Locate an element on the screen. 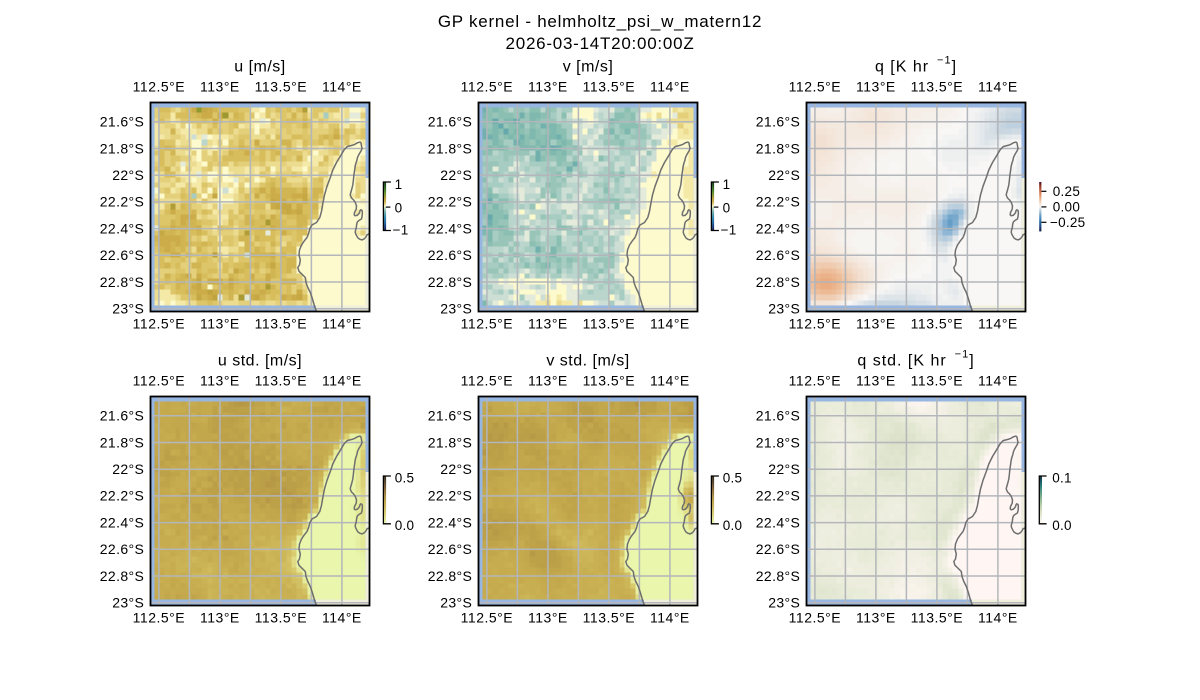 The height and width of the screenshot is (700, 1200). svg-text: v [m/s] is located at coordinates (588, 67).